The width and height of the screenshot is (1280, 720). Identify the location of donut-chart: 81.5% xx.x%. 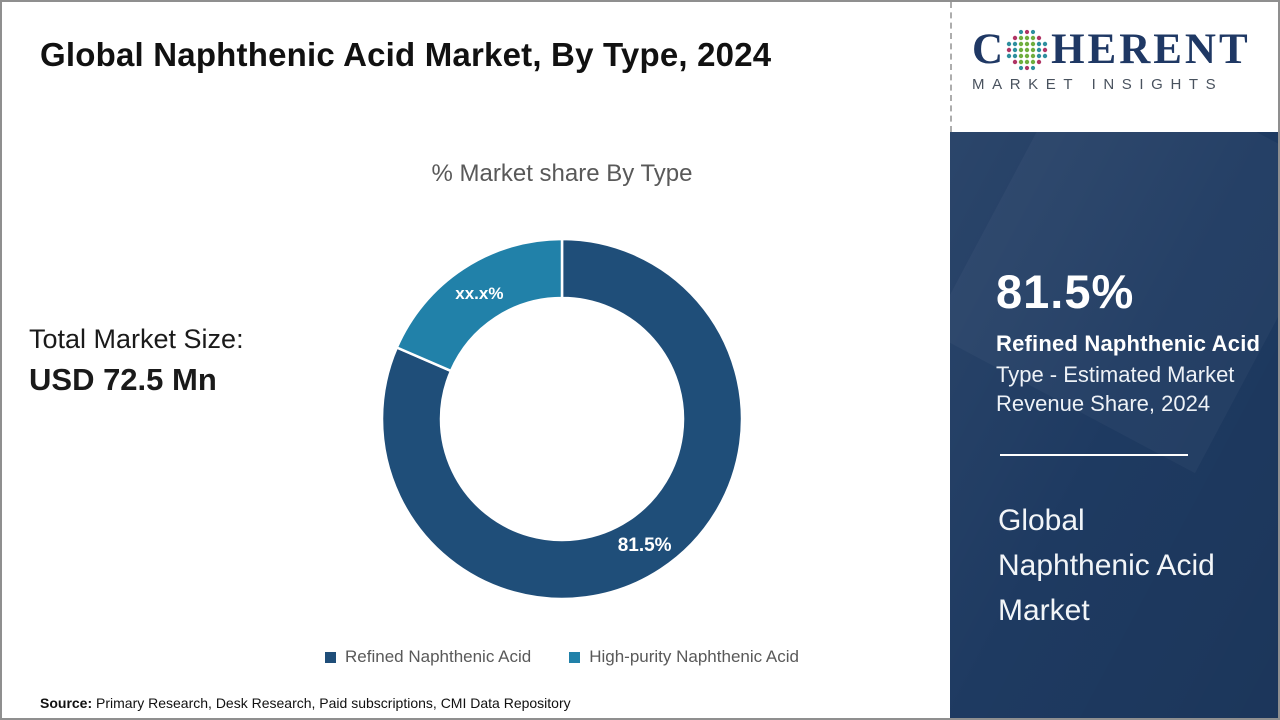
(562, 419).